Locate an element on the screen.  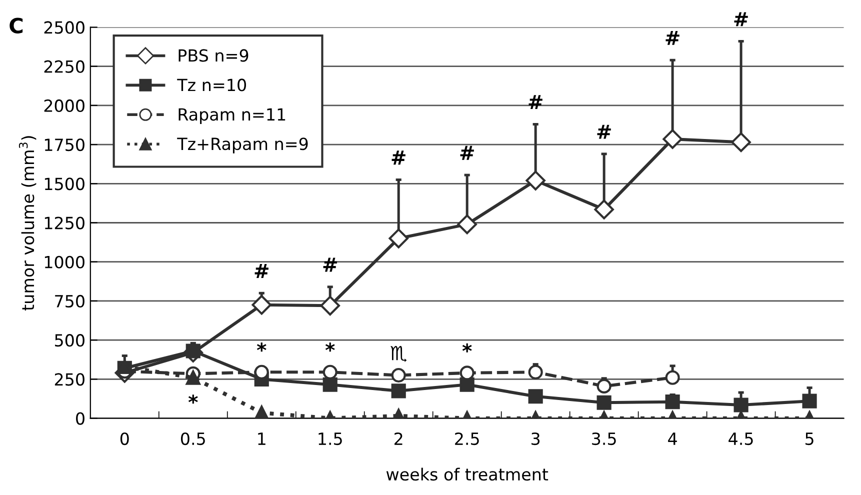
text: C is located at coordinates (16, 26).